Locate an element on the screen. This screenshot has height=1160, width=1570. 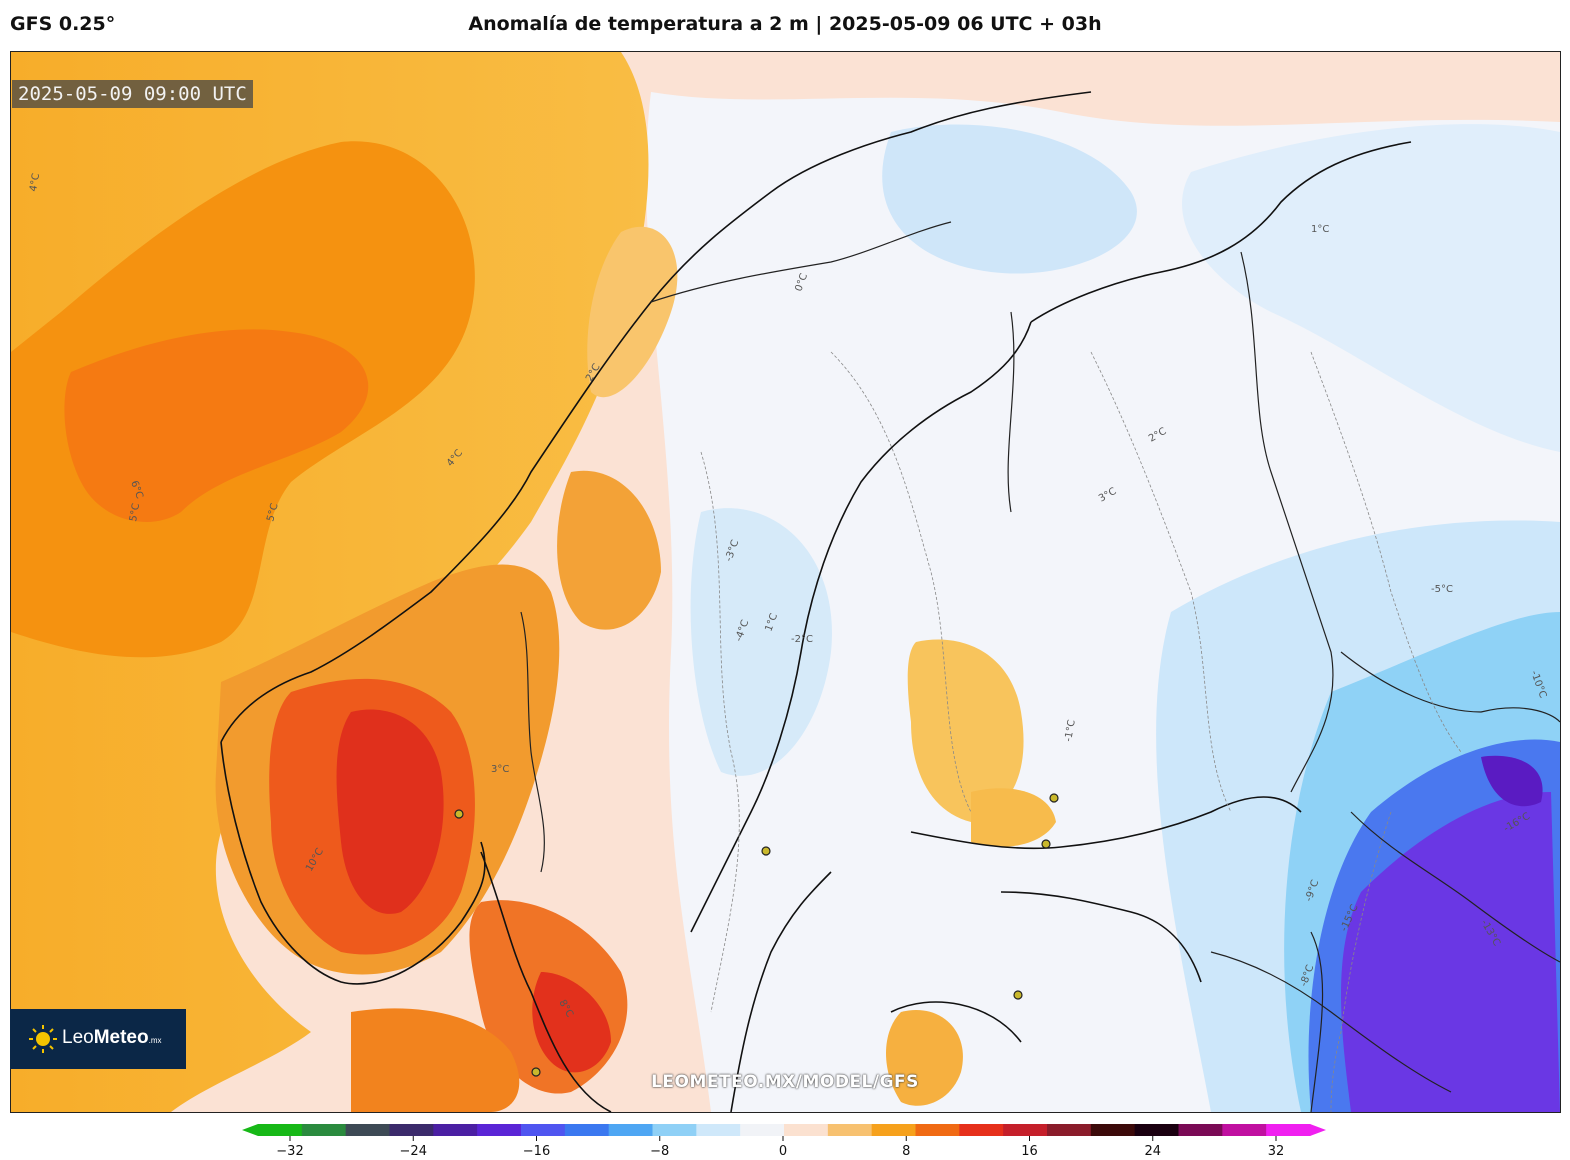
warm-estonia is located at coordinates (924, 1058).